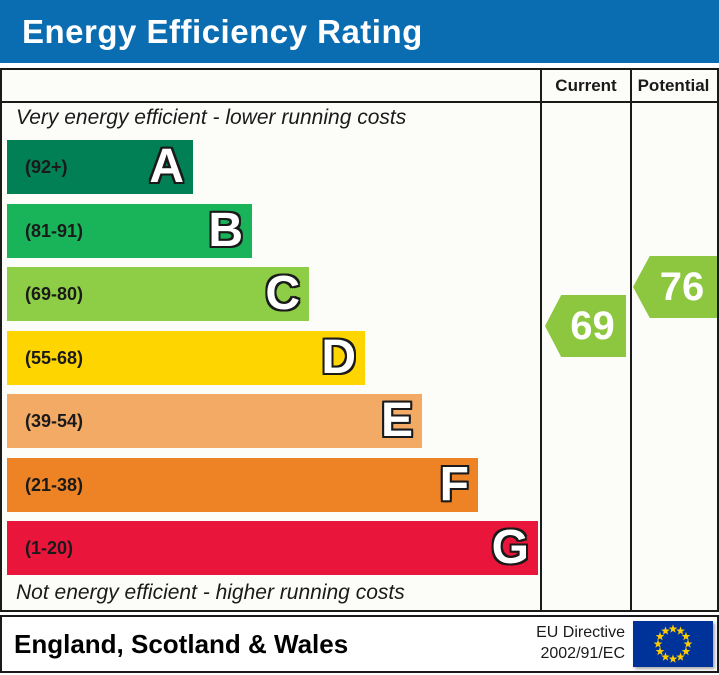 This screenshot has width=719, height=675. I want to click on band-b-letter: B, so click(225, 230).